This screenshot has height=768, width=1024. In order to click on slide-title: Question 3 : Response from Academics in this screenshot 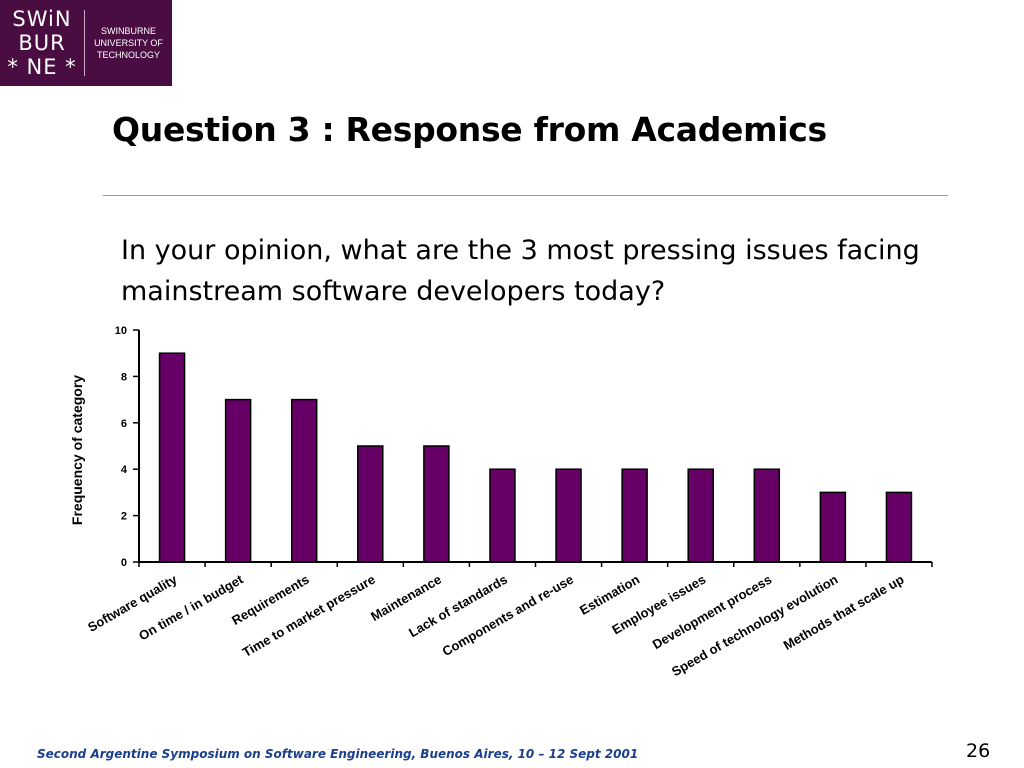, I will do `click(469, 129)`.